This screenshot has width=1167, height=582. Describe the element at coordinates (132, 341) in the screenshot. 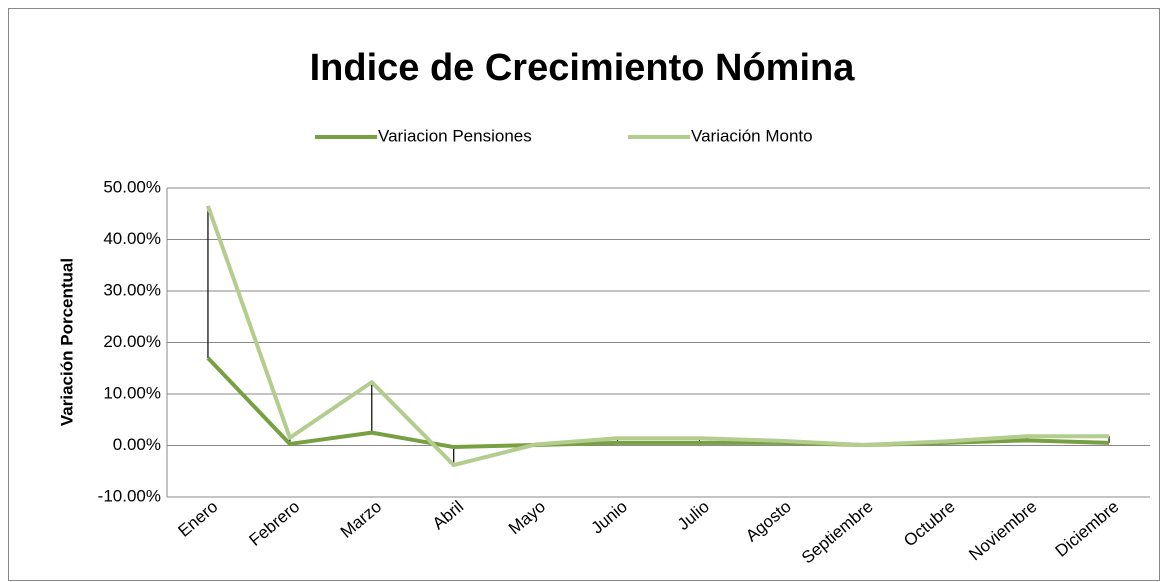

I see `y-tick-label: 20.00%` at that location.